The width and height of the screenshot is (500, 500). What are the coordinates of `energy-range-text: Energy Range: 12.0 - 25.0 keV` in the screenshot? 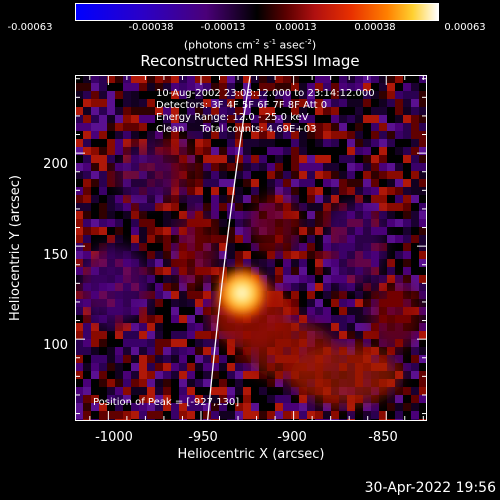 It's located at (232, 117).